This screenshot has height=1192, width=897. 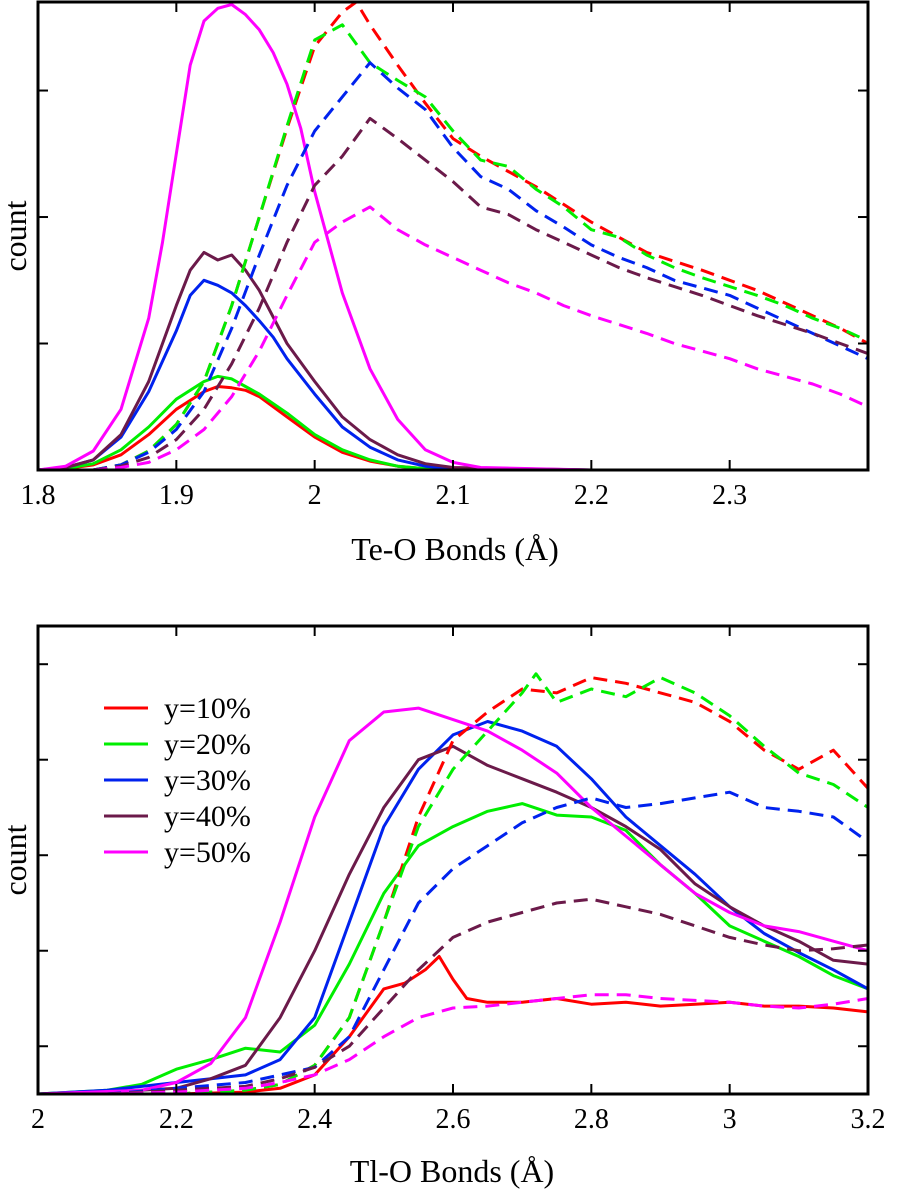 I want to click on tl-o-series-y-10-solid, so click(x=453, y=1024).